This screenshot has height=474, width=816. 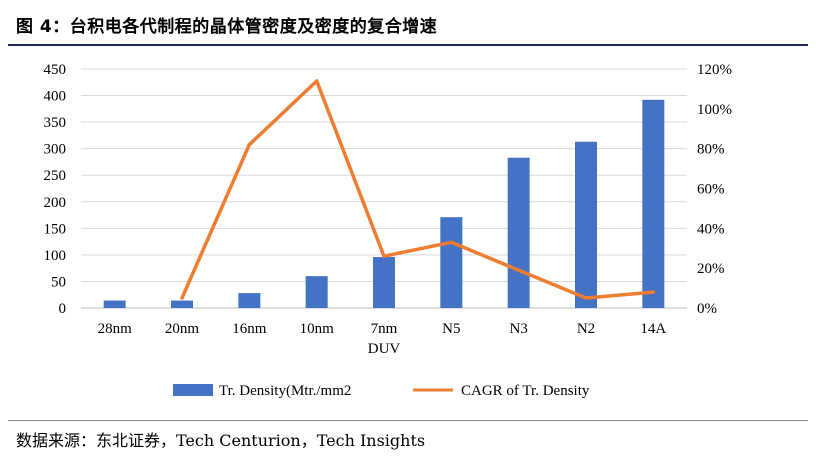 What do you see at coordinates (714, 110) in the screenshot?
I see `right-tick-label: 100%` at bounding box center [714, 110].